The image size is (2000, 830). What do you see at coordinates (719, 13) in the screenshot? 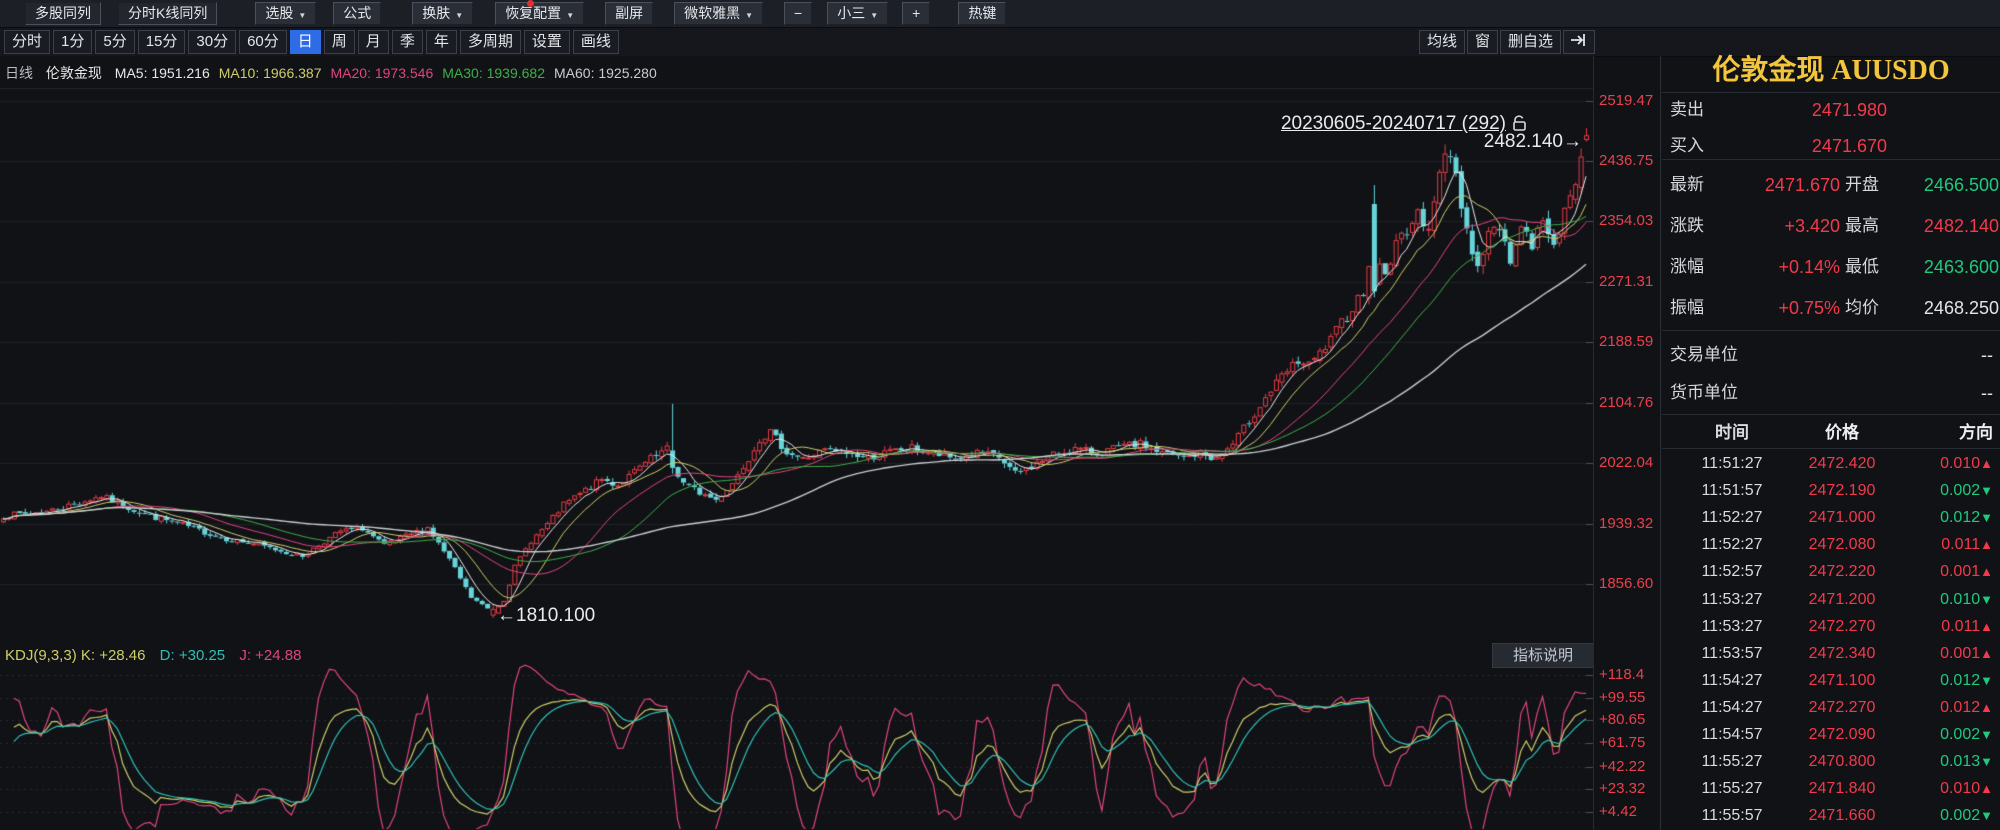
I see `menu-button: 微软雅黑 ▼` at bounding box center [719, 13].